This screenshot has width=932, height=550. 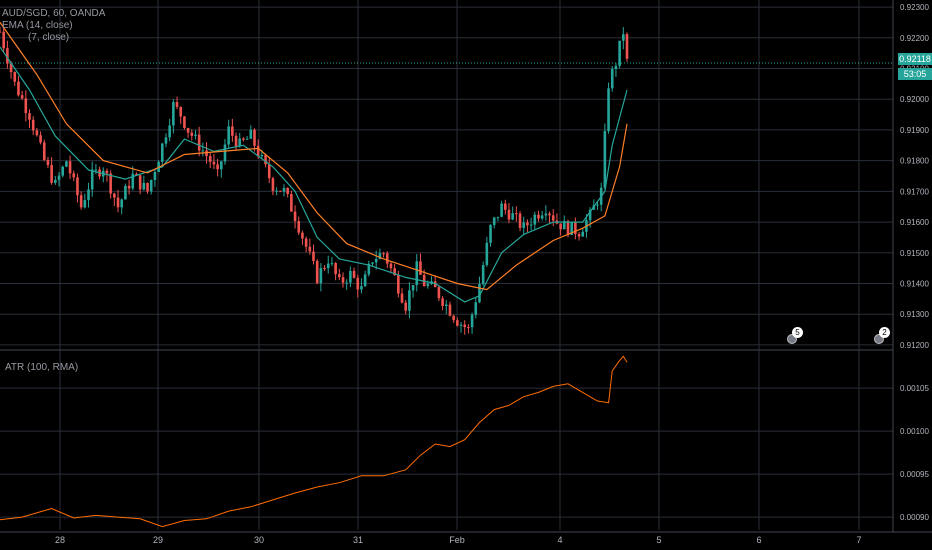 I want to click on last-price-tag: 0.92118, so click(x=915, y=59).